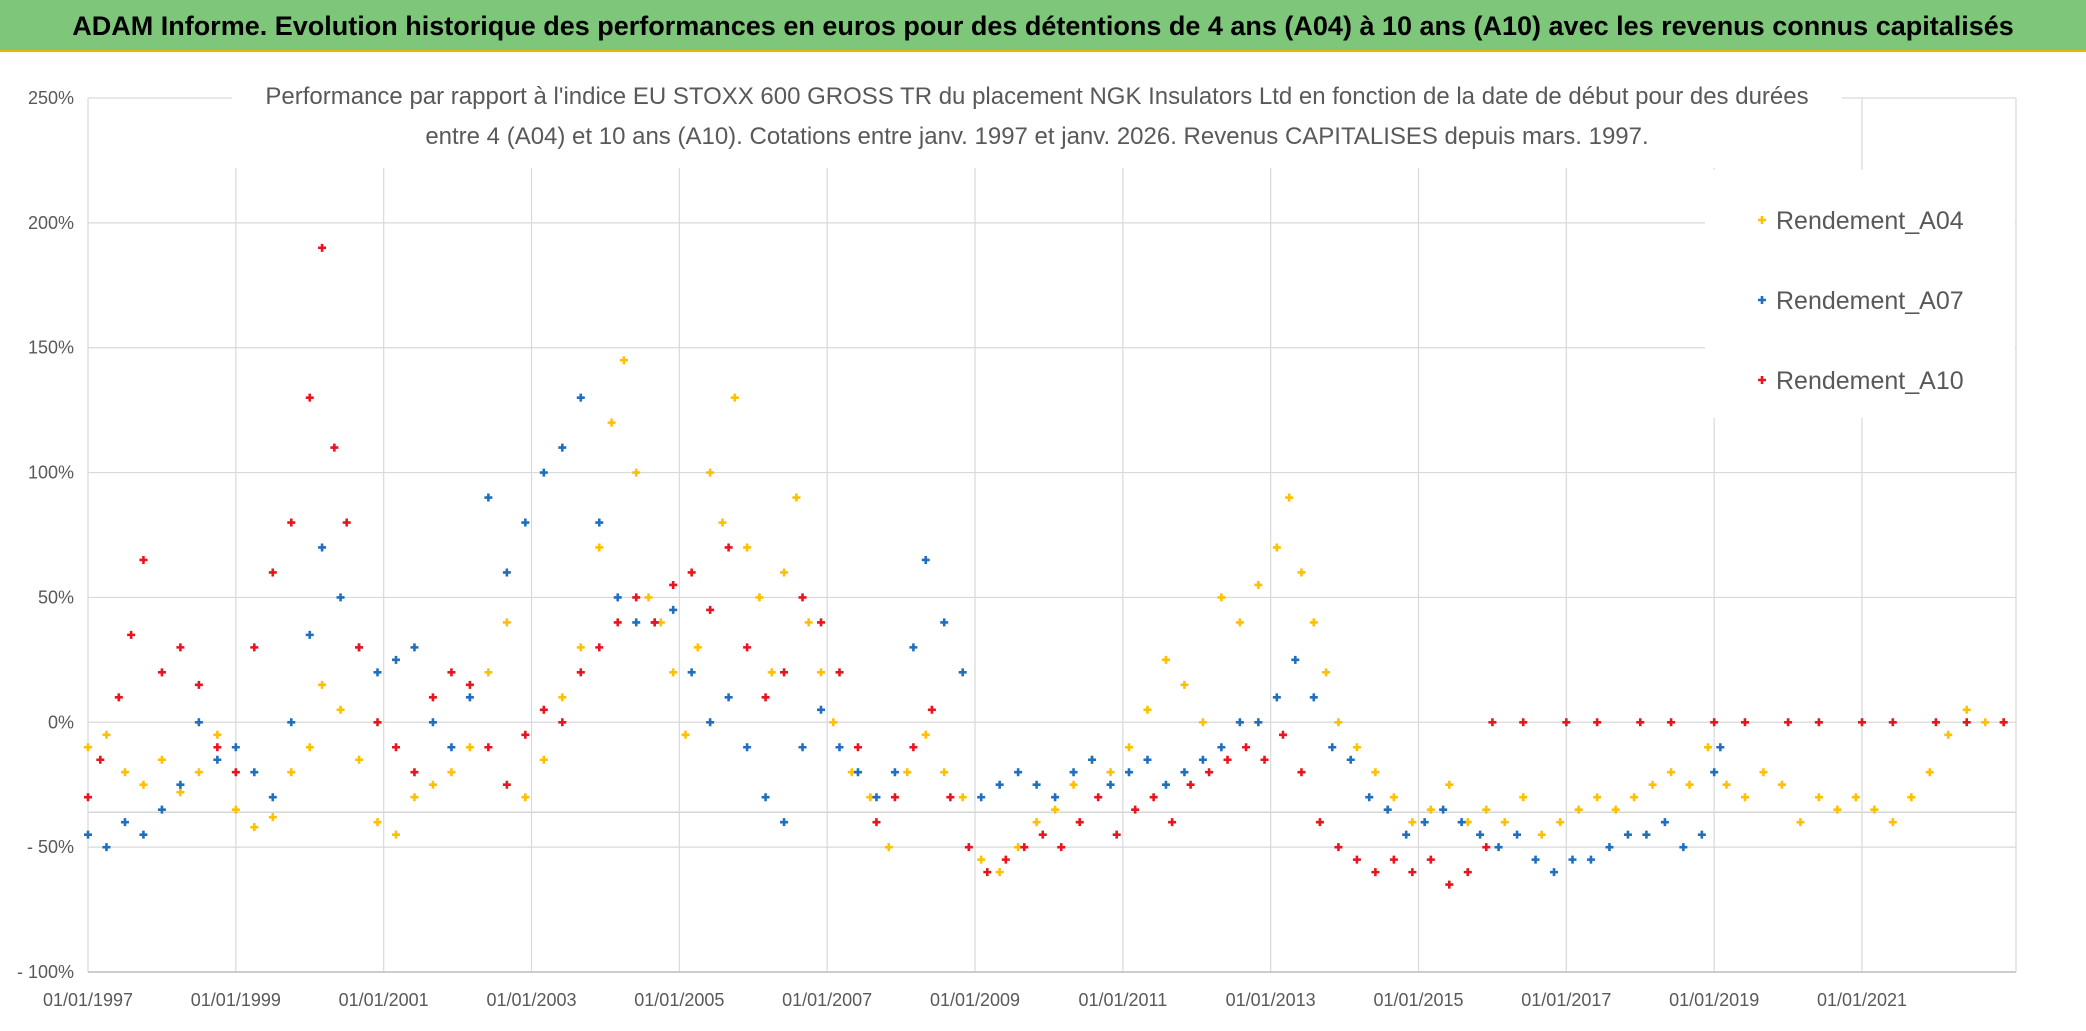 The width and height of the screenshot is (2086, 1031). What do you see at coordinates (50, 847) in the screenshot?
I see `y-tick-label: - 50%` at bounding box center [50, 847].